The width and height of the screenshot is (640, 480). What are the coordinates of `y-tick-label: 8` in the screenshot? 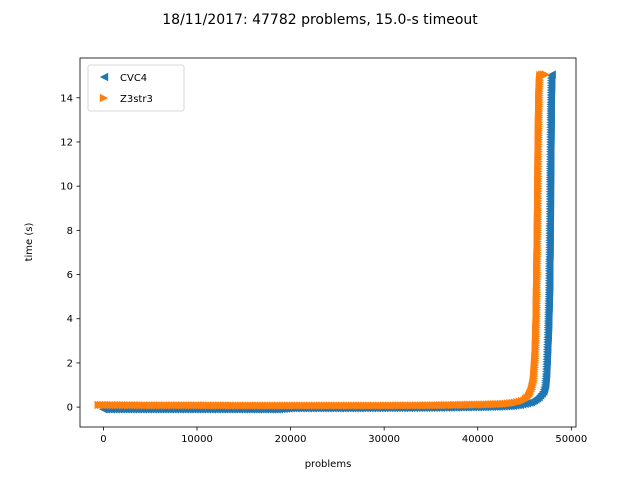 It's located at (70, 231).